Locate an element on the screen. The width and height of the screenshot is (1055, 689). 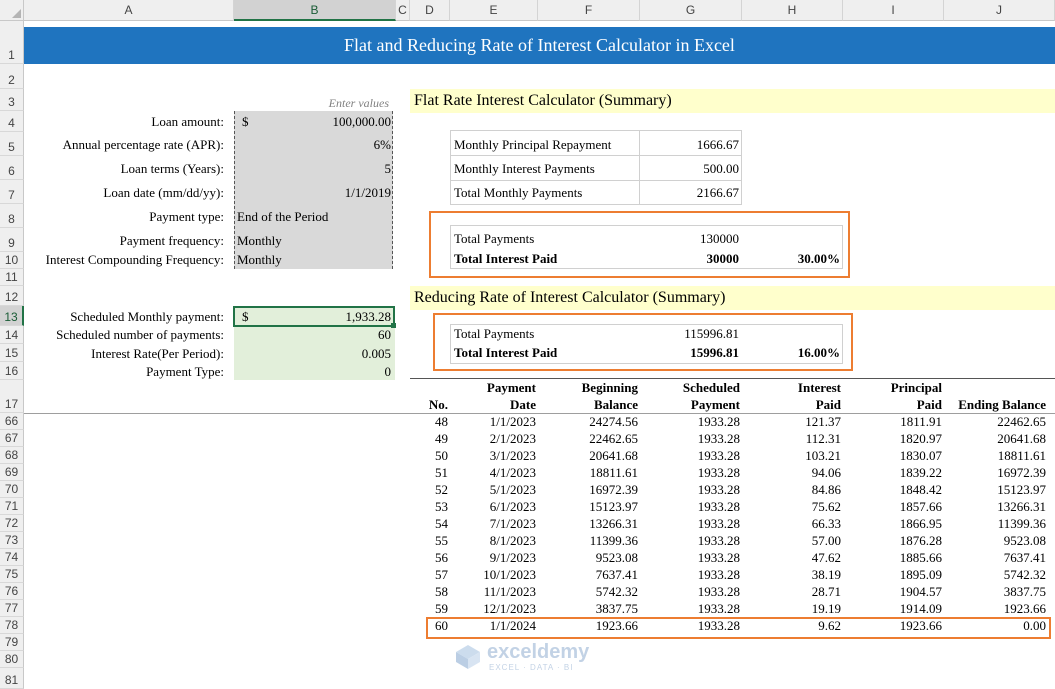
fill-handle is located at coordinates (393, 325).